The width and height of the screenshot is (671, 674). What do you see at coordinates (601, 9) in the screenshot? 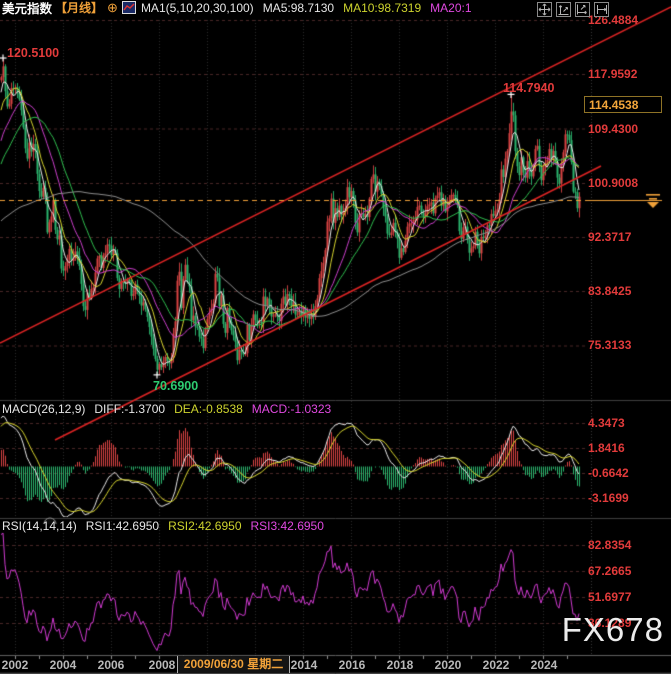
I see `shift-right-icon` at bounding box center [601, 9].